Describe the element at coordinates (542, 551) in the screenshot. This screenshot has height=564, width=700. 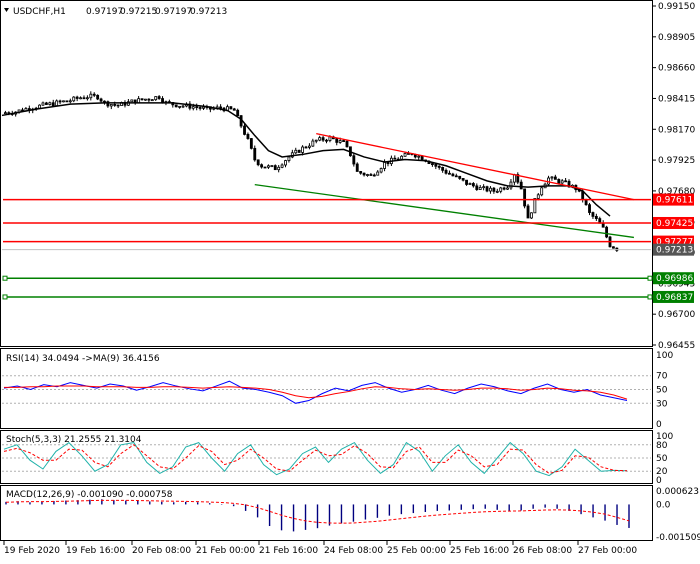
I see `time-tick-label: 26 Feb 08:00` at that location.